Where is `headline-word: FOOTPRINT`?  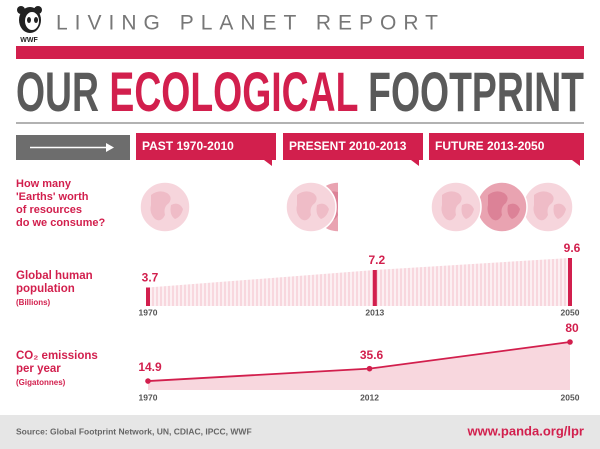 headline-word: FOOTPRINT is located at coordinates (476, 91).